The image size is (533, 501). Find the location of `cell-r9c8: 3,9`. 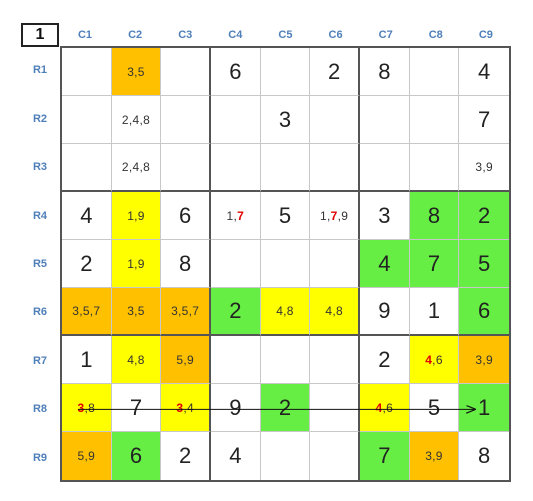

cell-r9c8: 3,9 is located at coordinates (434, 456).